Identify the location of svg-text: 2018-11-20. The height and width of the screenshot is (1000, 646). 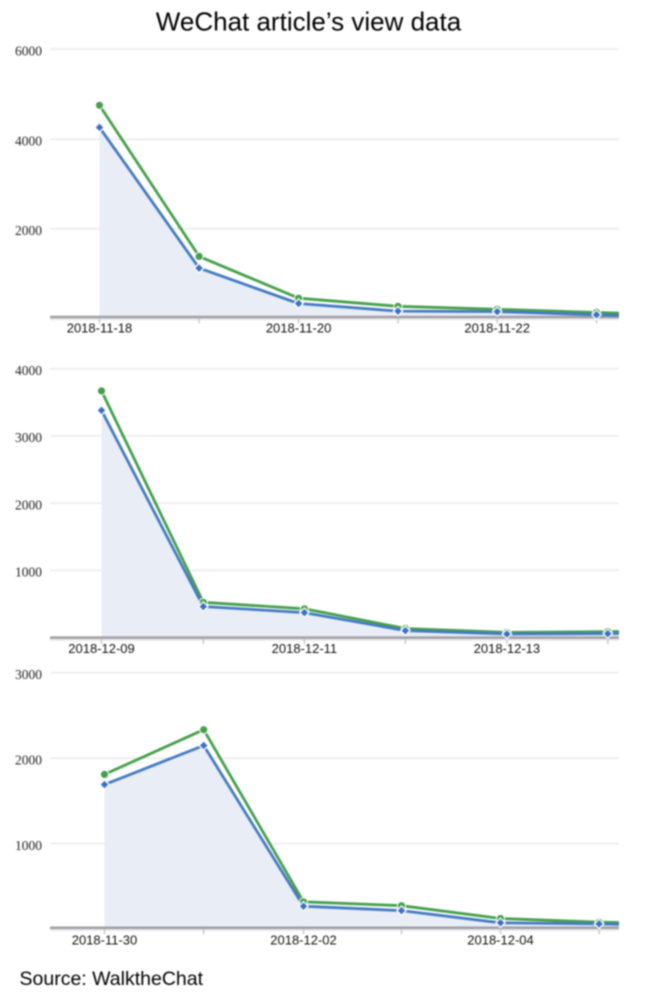
(299, 327).